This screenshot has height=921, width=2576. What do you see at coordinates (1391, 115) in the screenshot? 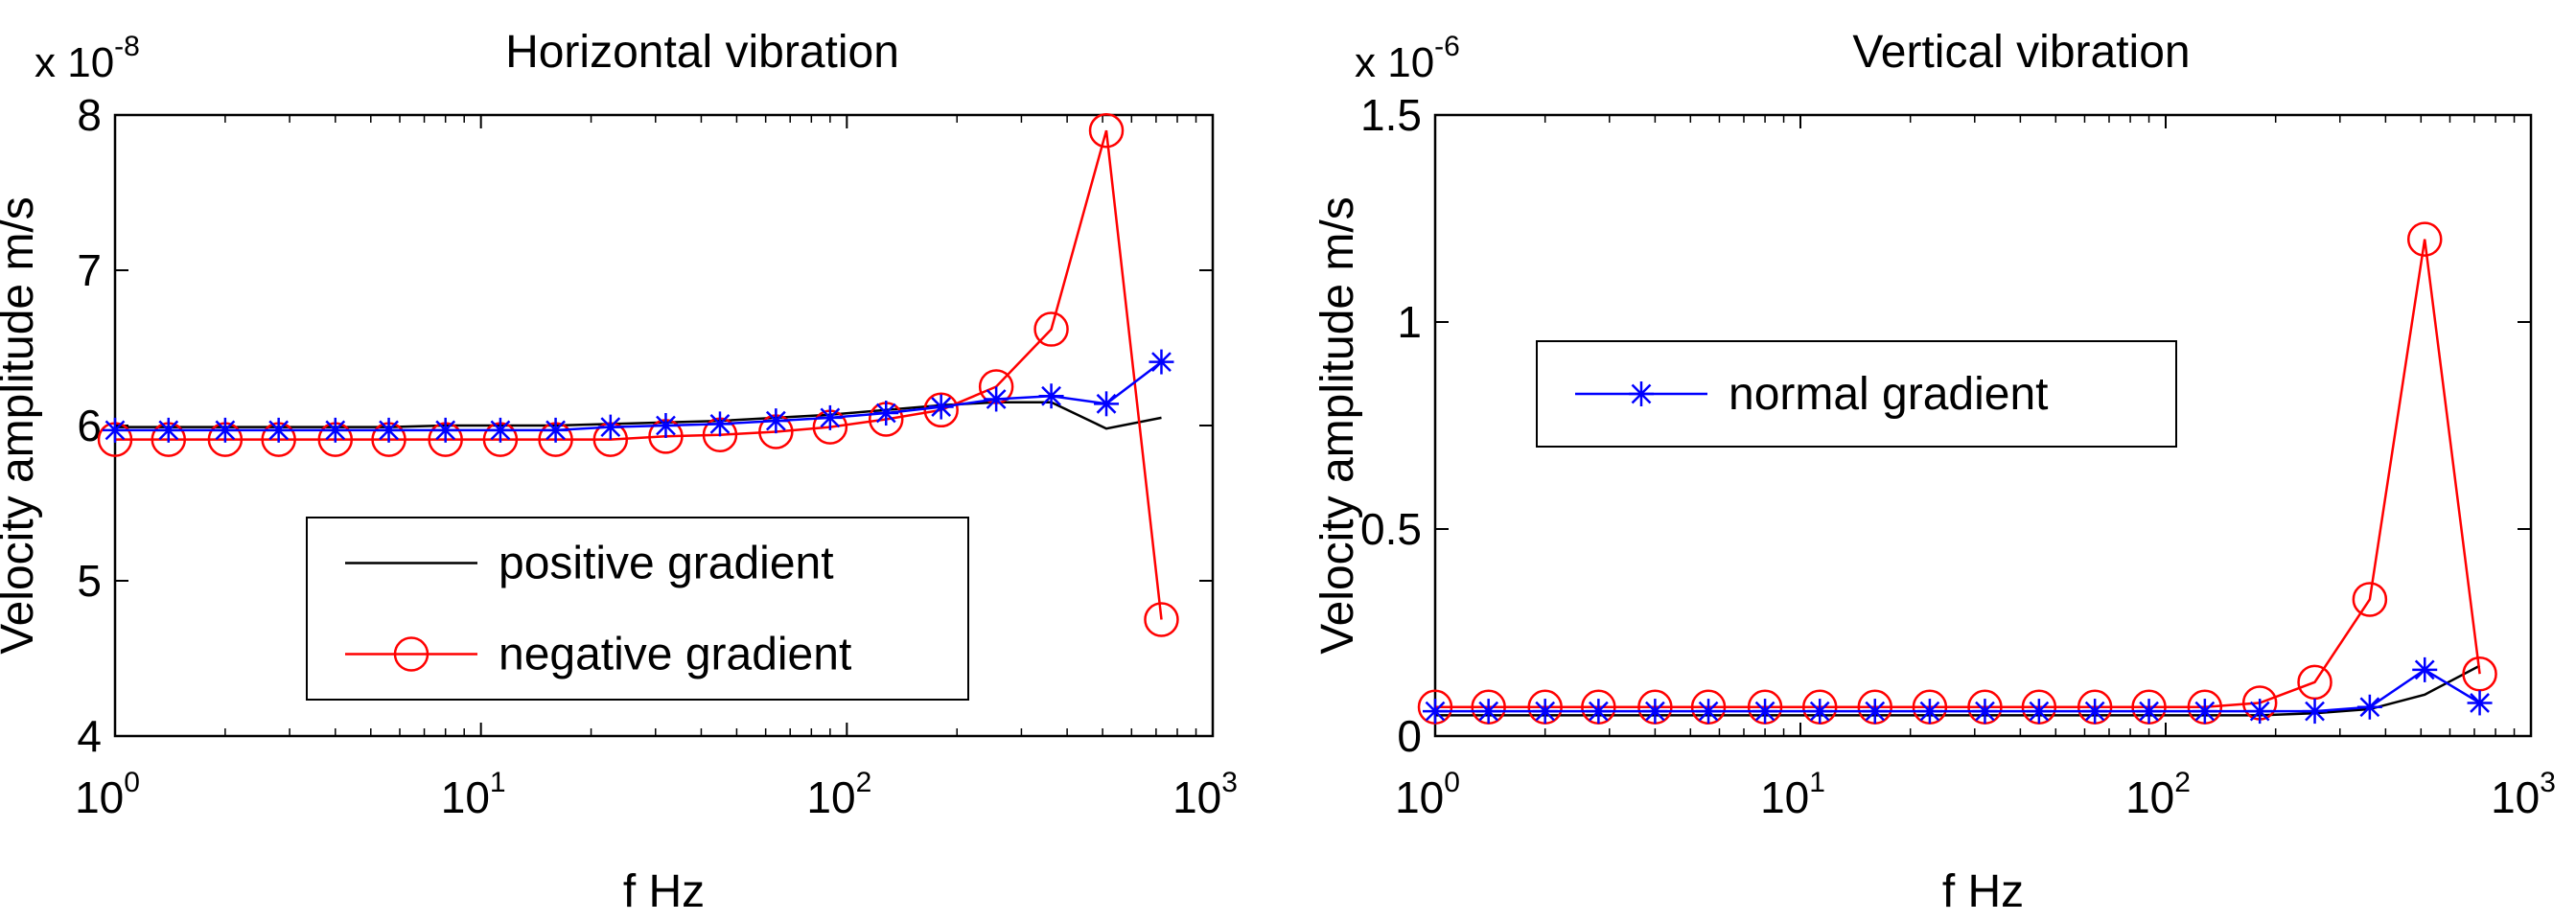
I see `y-tick-label: 1.5` at bounding box center [1391, 115].